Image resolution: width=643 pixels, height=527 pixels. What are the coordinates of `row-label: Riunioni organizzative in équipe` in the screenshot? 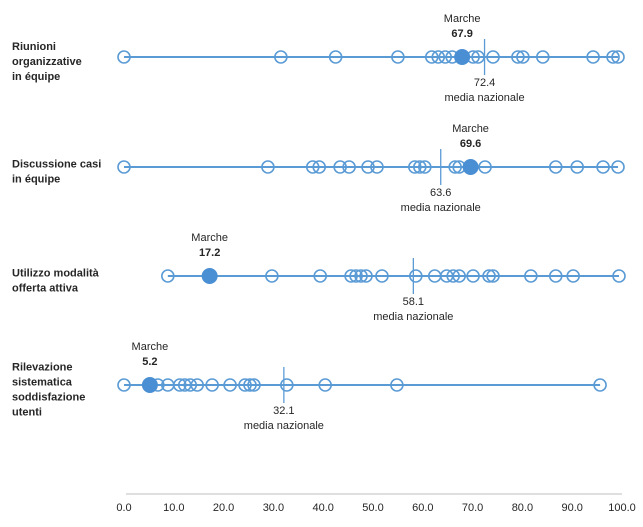 It's located at (47, 62).